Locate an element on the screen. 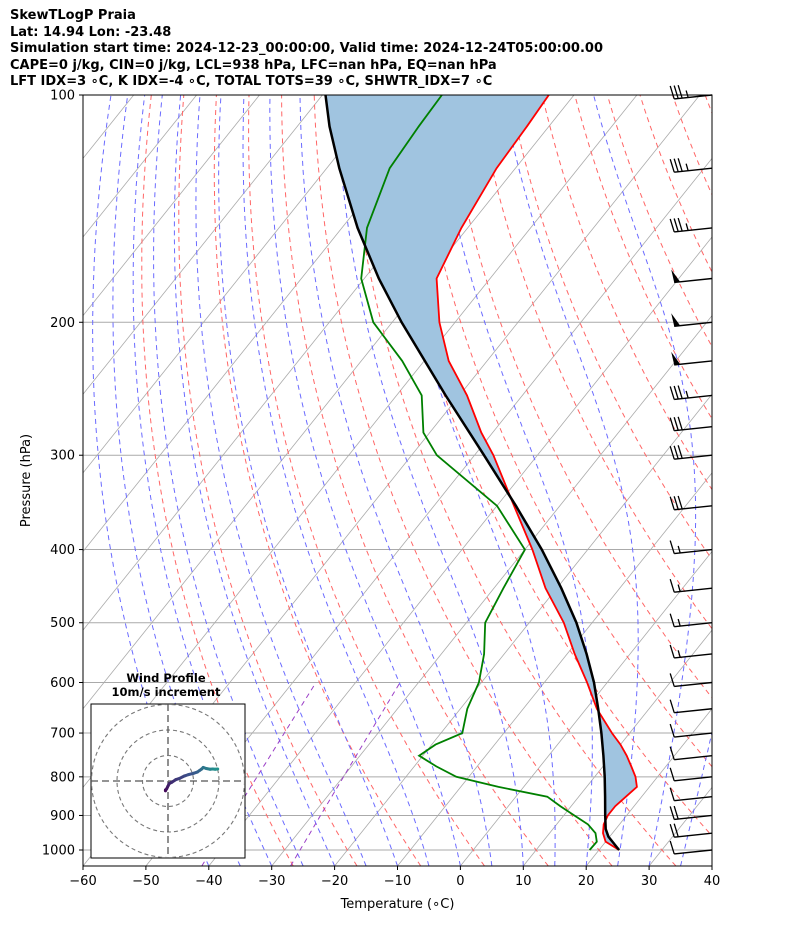  y-tick-label: 400 is located at coordinates (62, 550).